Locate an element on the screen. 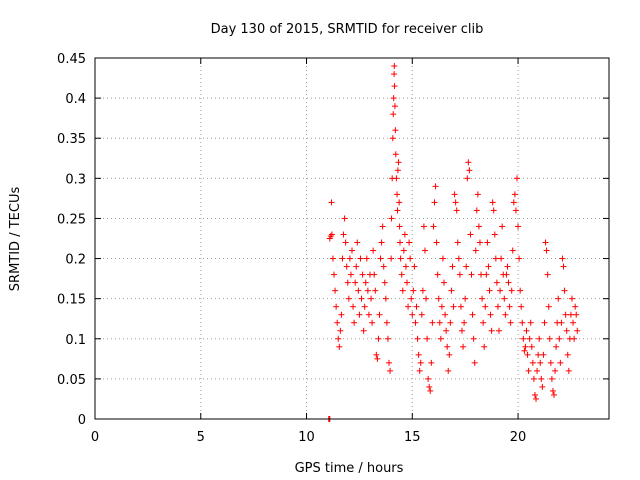 The height and width of the screenshot is (480, 640). x-tick-label: 20 is located at coordinates (518, 437).